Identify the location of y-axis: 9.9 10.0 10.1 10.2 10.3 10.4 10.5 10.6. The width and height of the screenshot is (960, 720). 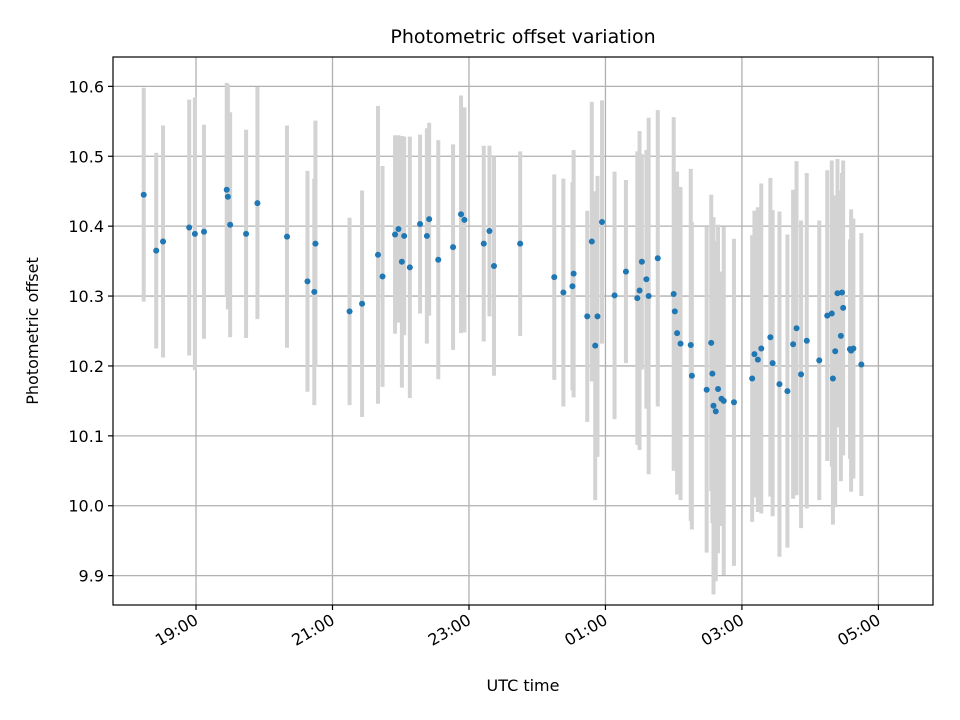
(90, 331).